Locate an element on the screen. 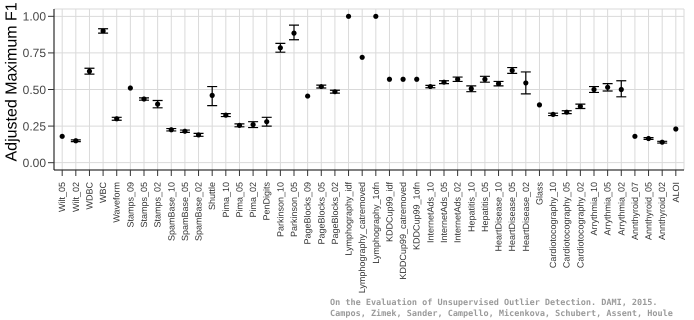 The height and width of the screenshot is (320, 694). x-tick-label: Cardiotocography_02 is located at coordinates (580, 225).